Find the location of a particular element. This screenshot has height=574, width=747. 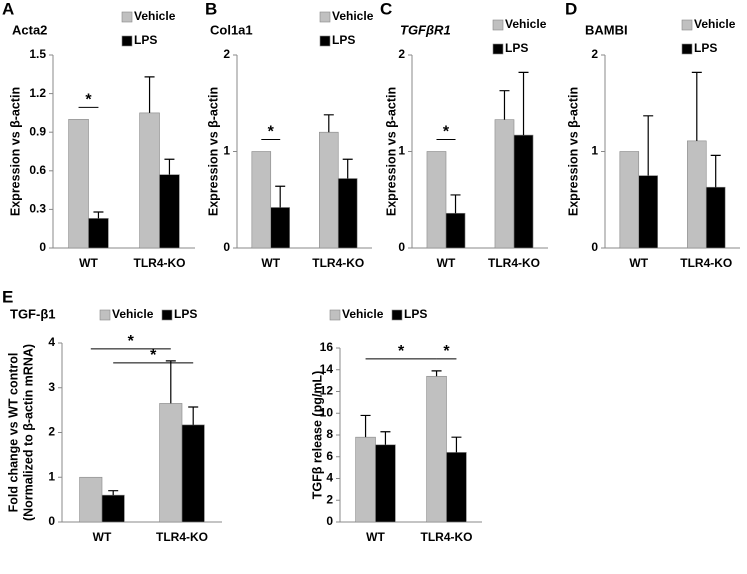

panel-letter: E is located at coordinates (7, 296).